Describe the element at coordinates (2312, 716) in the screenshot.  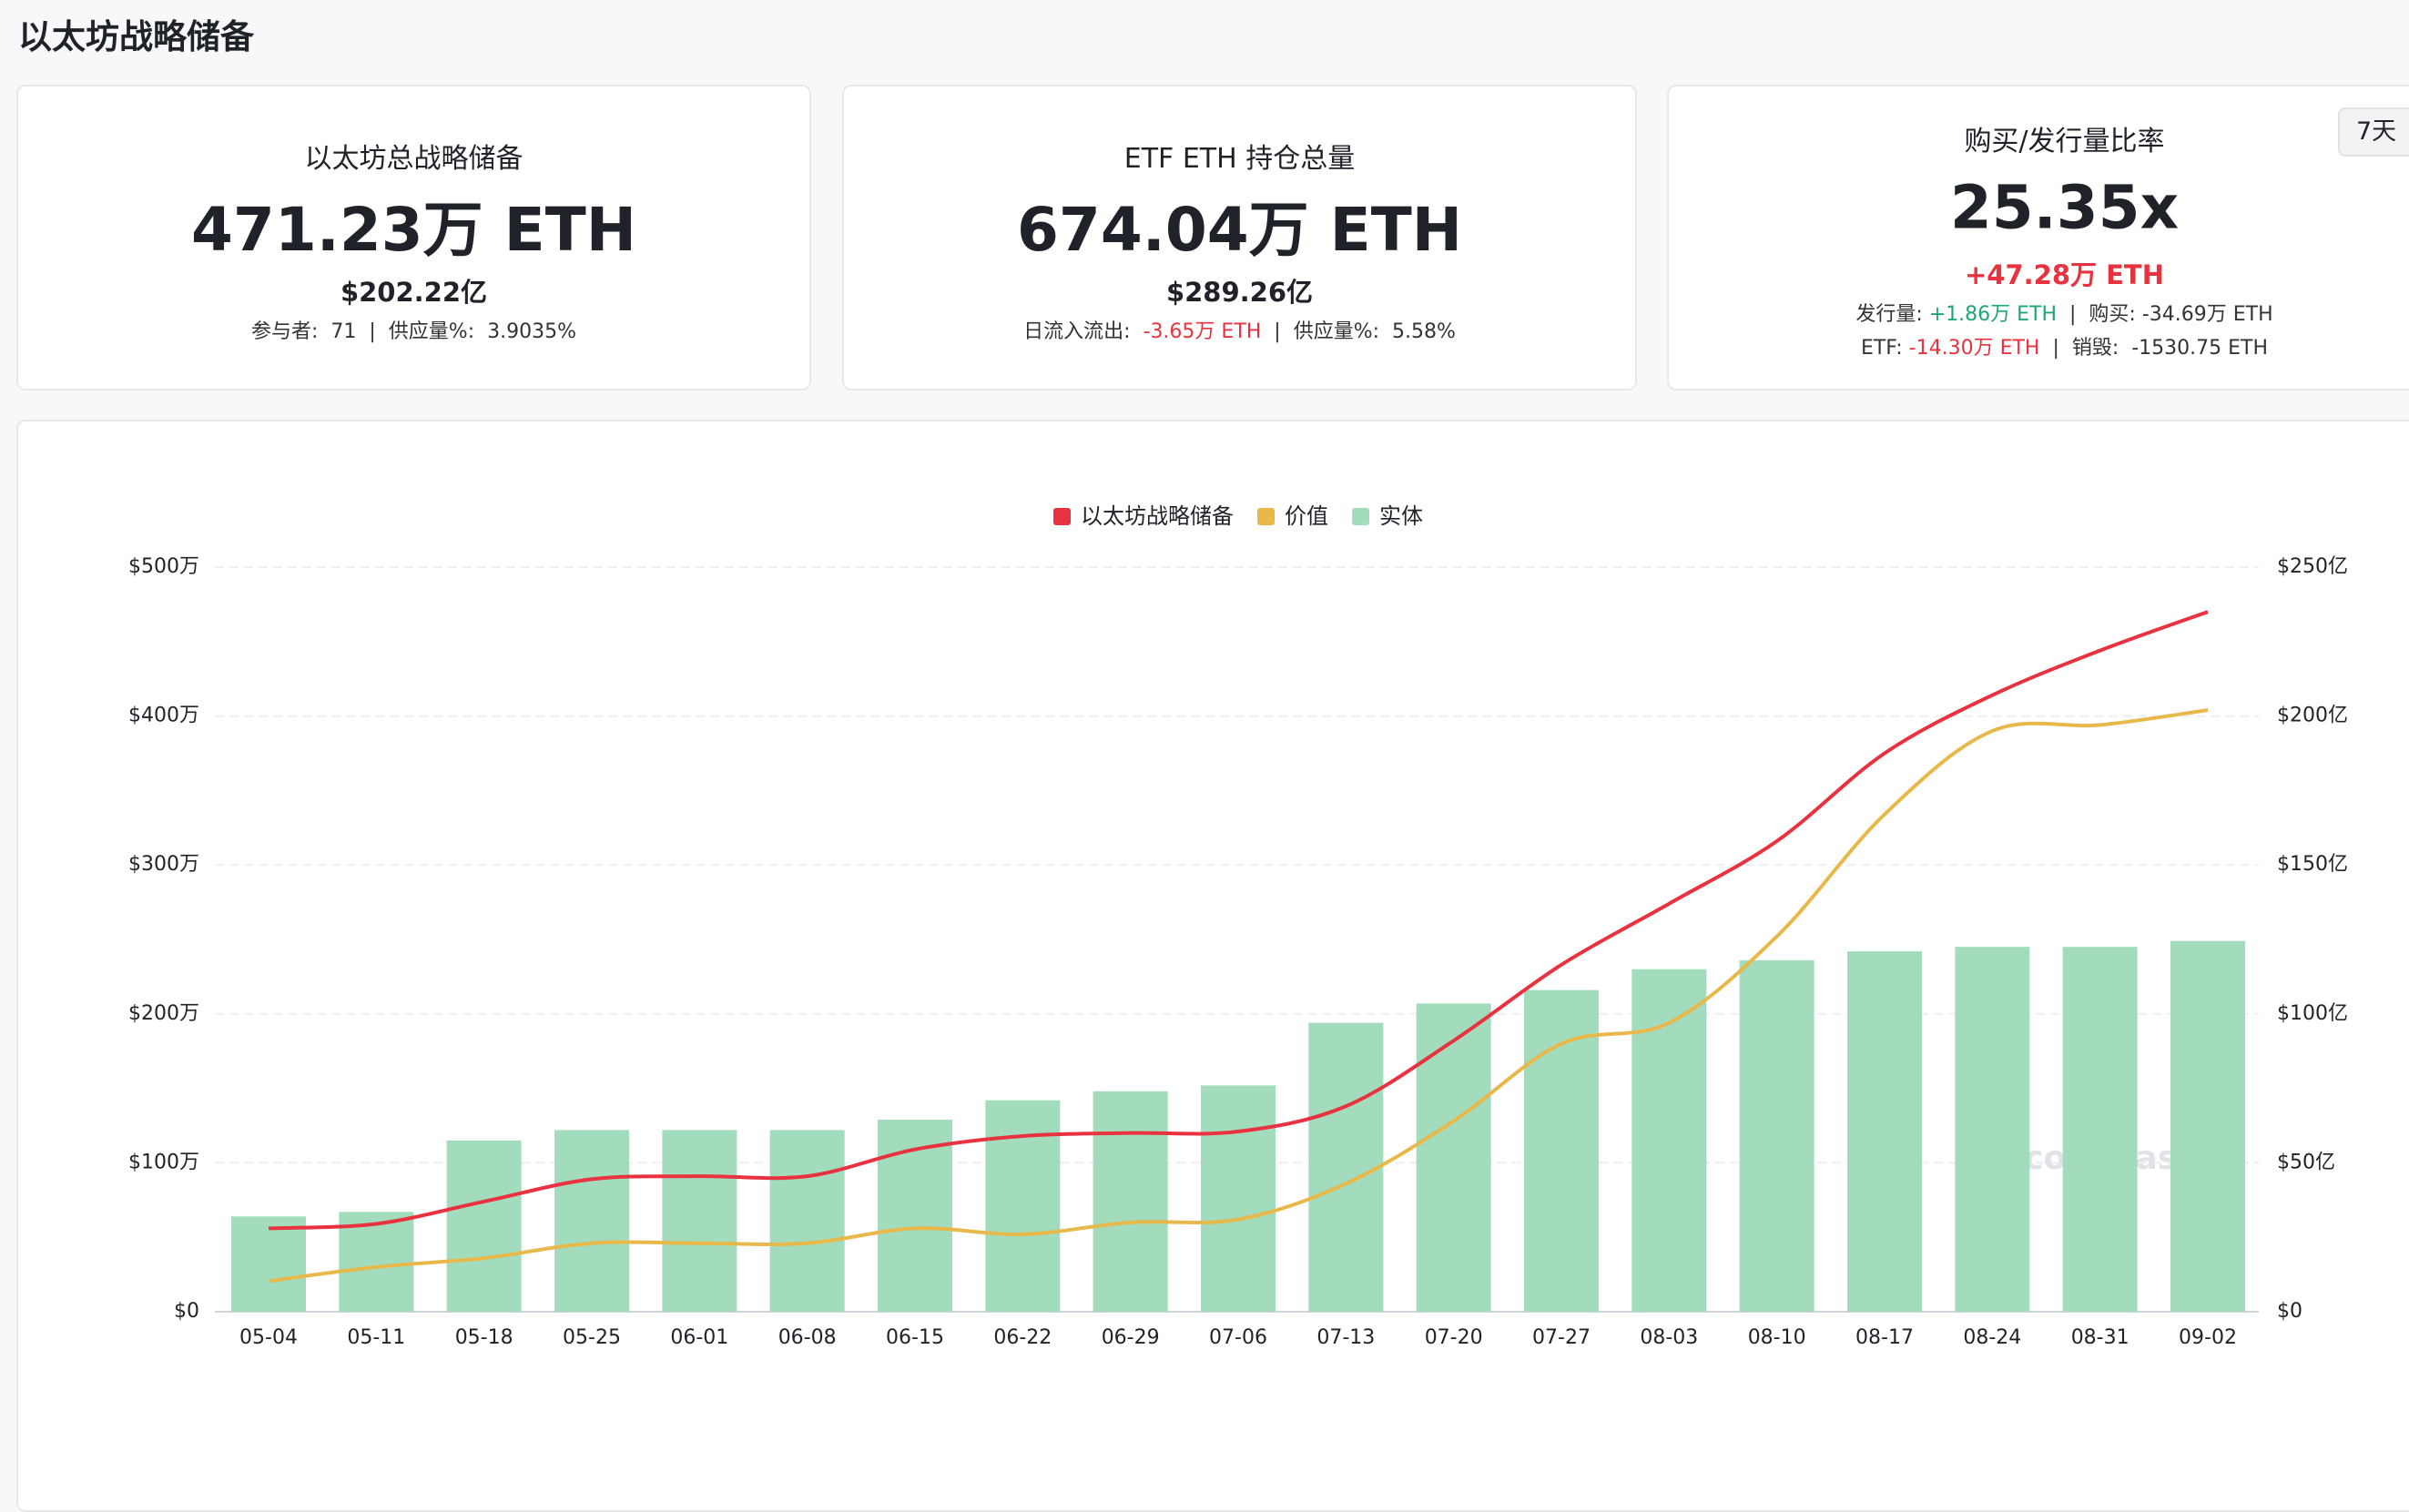
I see `y2-tick-label: $200亿` at that location.